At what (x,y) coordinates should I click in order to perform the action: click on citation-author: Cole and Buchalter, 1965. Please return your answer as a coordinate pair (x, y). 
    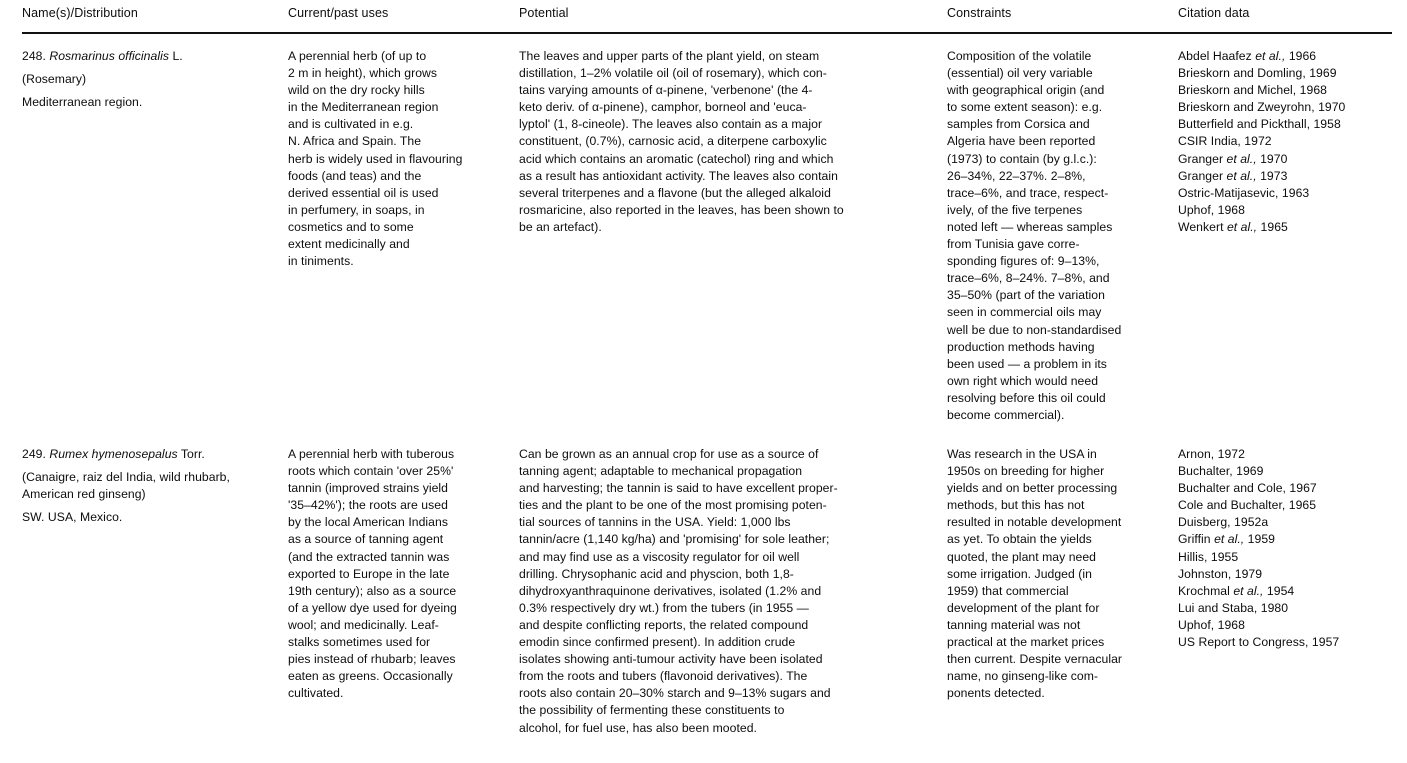
    Looking at the image, I should click on (1247, 505).